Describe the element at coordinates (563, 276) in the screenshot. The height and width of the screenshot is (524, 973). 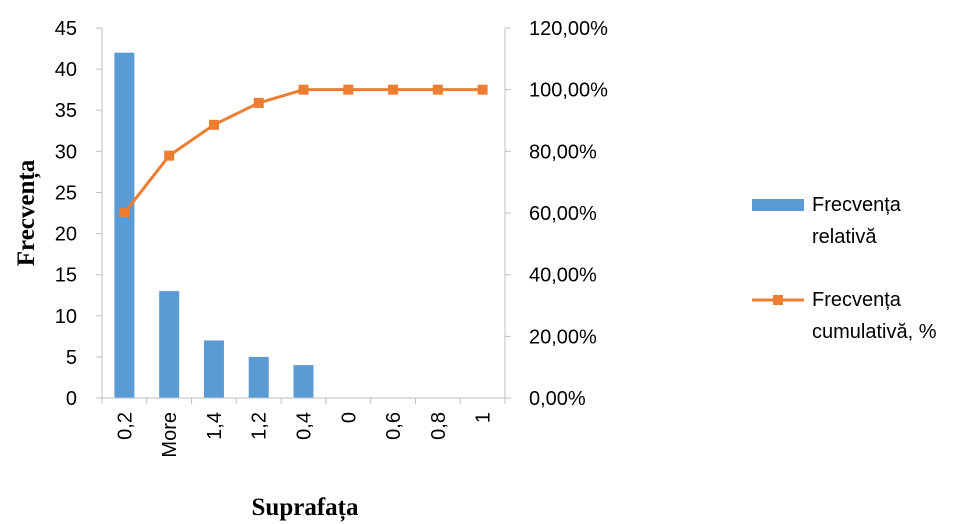
I see `y2-tick-label: 40,00%` at that location.